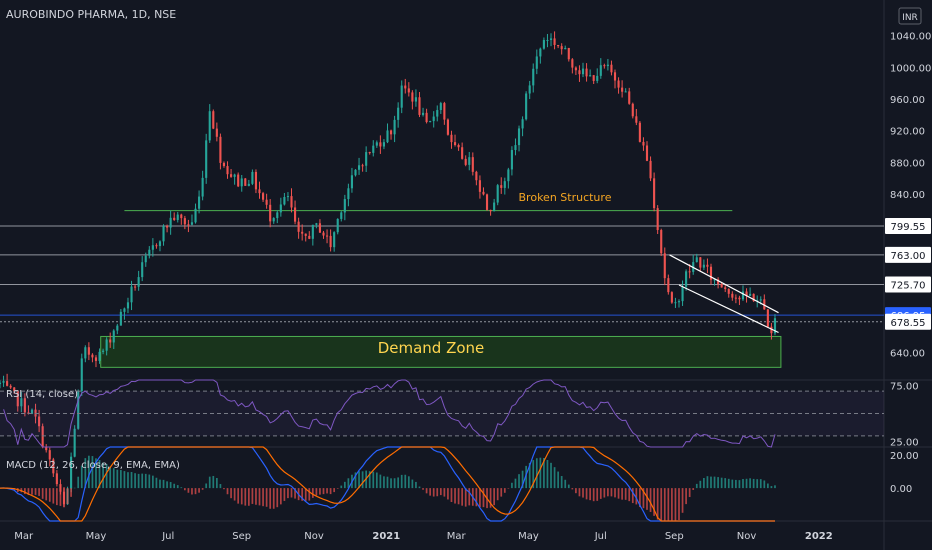 The height and width of the screenshot is (550, 932). What do you see at coordinates (910, 16) in the screenshot?
I see `currency-badge` at bounding box center [910, 16].